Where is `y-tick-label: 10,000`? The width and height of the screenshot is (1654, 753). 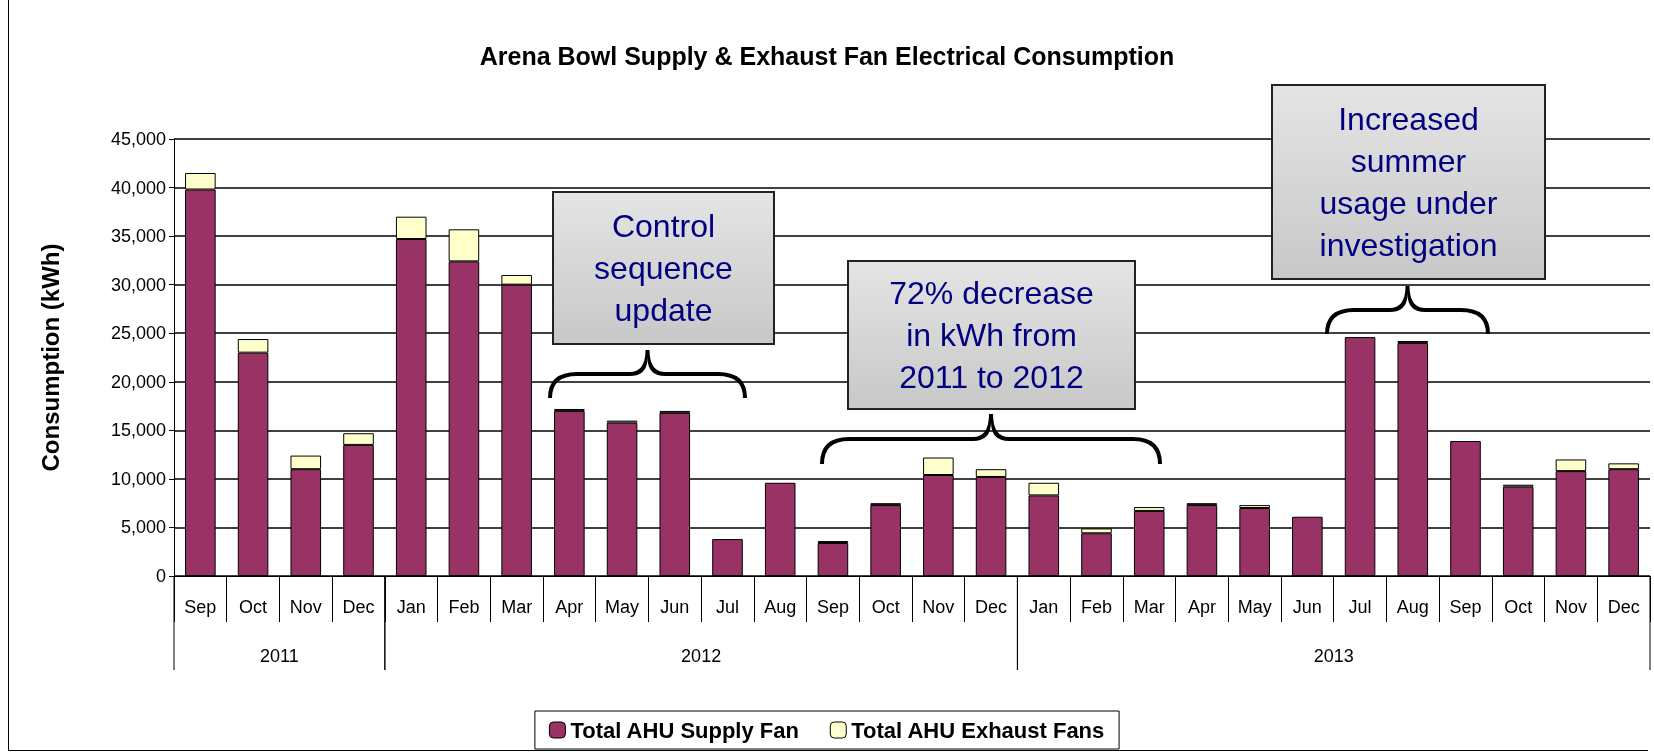
y-tick-label: 10,000 is located at coordinates (138, 478).